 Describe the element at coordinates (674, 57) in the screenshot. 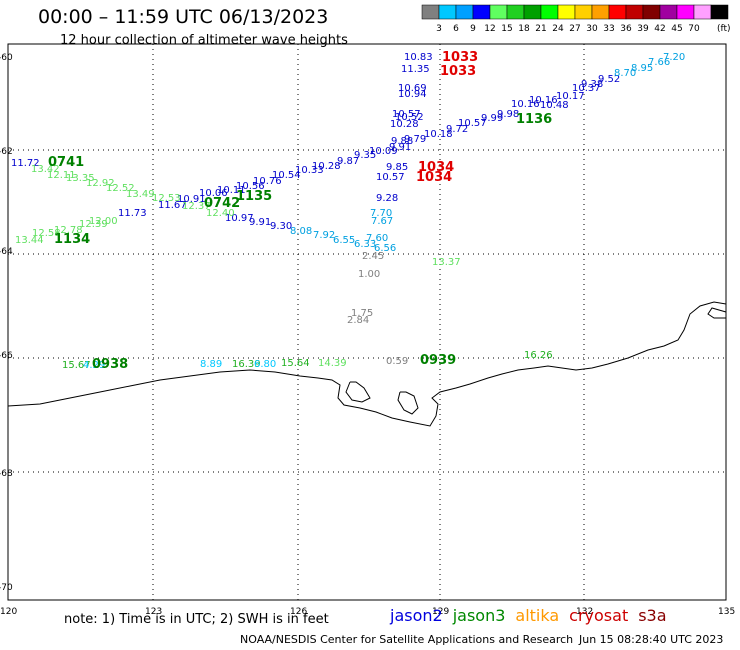

I see `wave-height-label: 7.20` at that location.